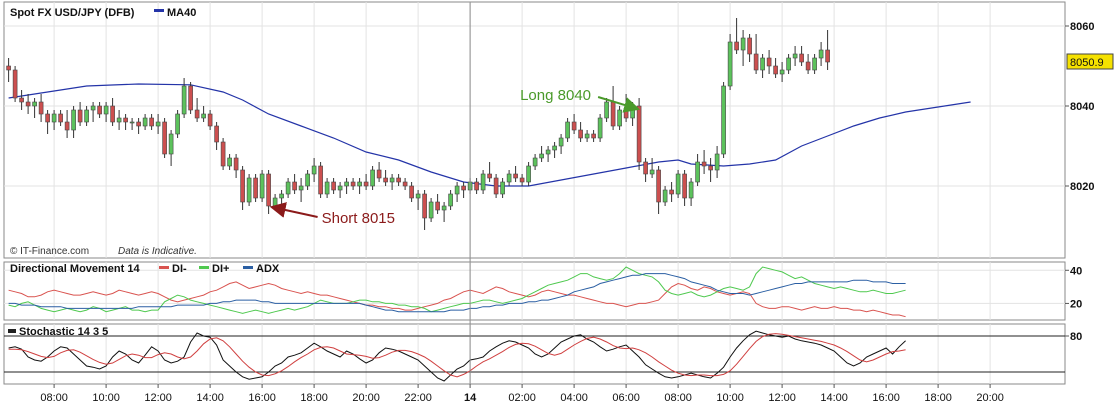 The height and width of the screenshot is (409, 1119). I want to click on dmi-panel: 20 40 Directional Movement 14 DI- DI+ ADX, so click(542, 291).